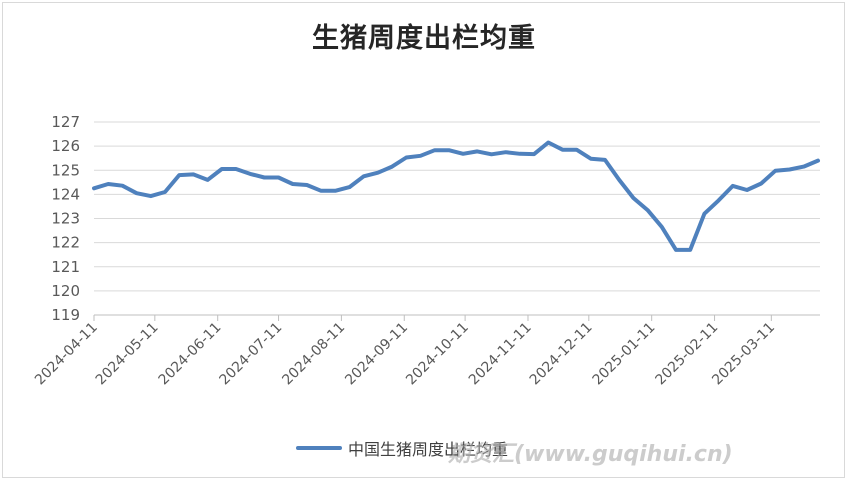 The width and height of the screenshot is (848, 481). What do you see at coordinates (65, 243) in the screenshot?
I see `y-tick-label: 122` at bounding box center [65, 243].